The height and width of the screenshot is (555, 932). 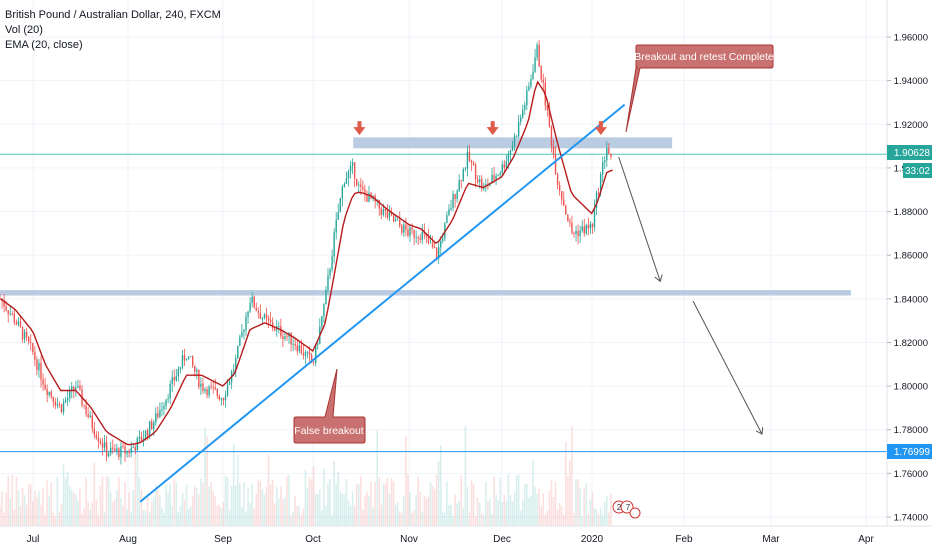 I want to click on time-tick-label: Mar, so click(x=771, y=539).